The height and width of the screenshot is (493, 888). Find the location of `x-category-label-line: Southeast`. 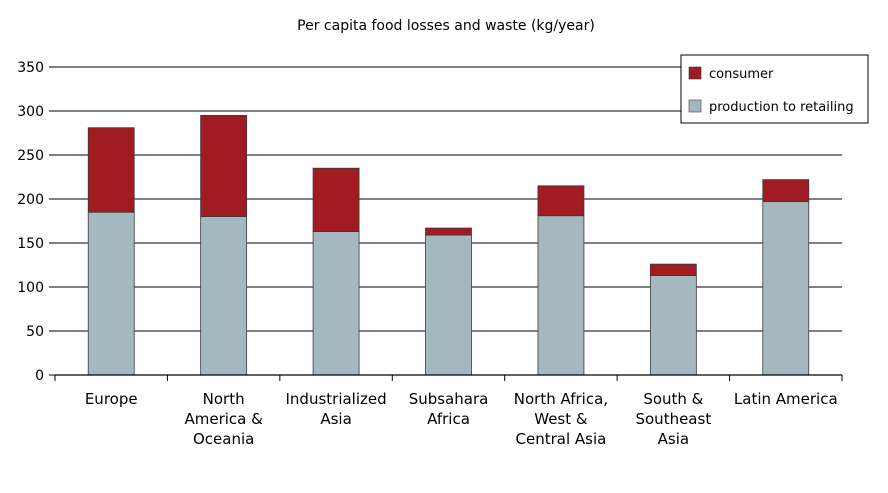

x-category-label-line: Southeast is located at coordinates (673, 419).